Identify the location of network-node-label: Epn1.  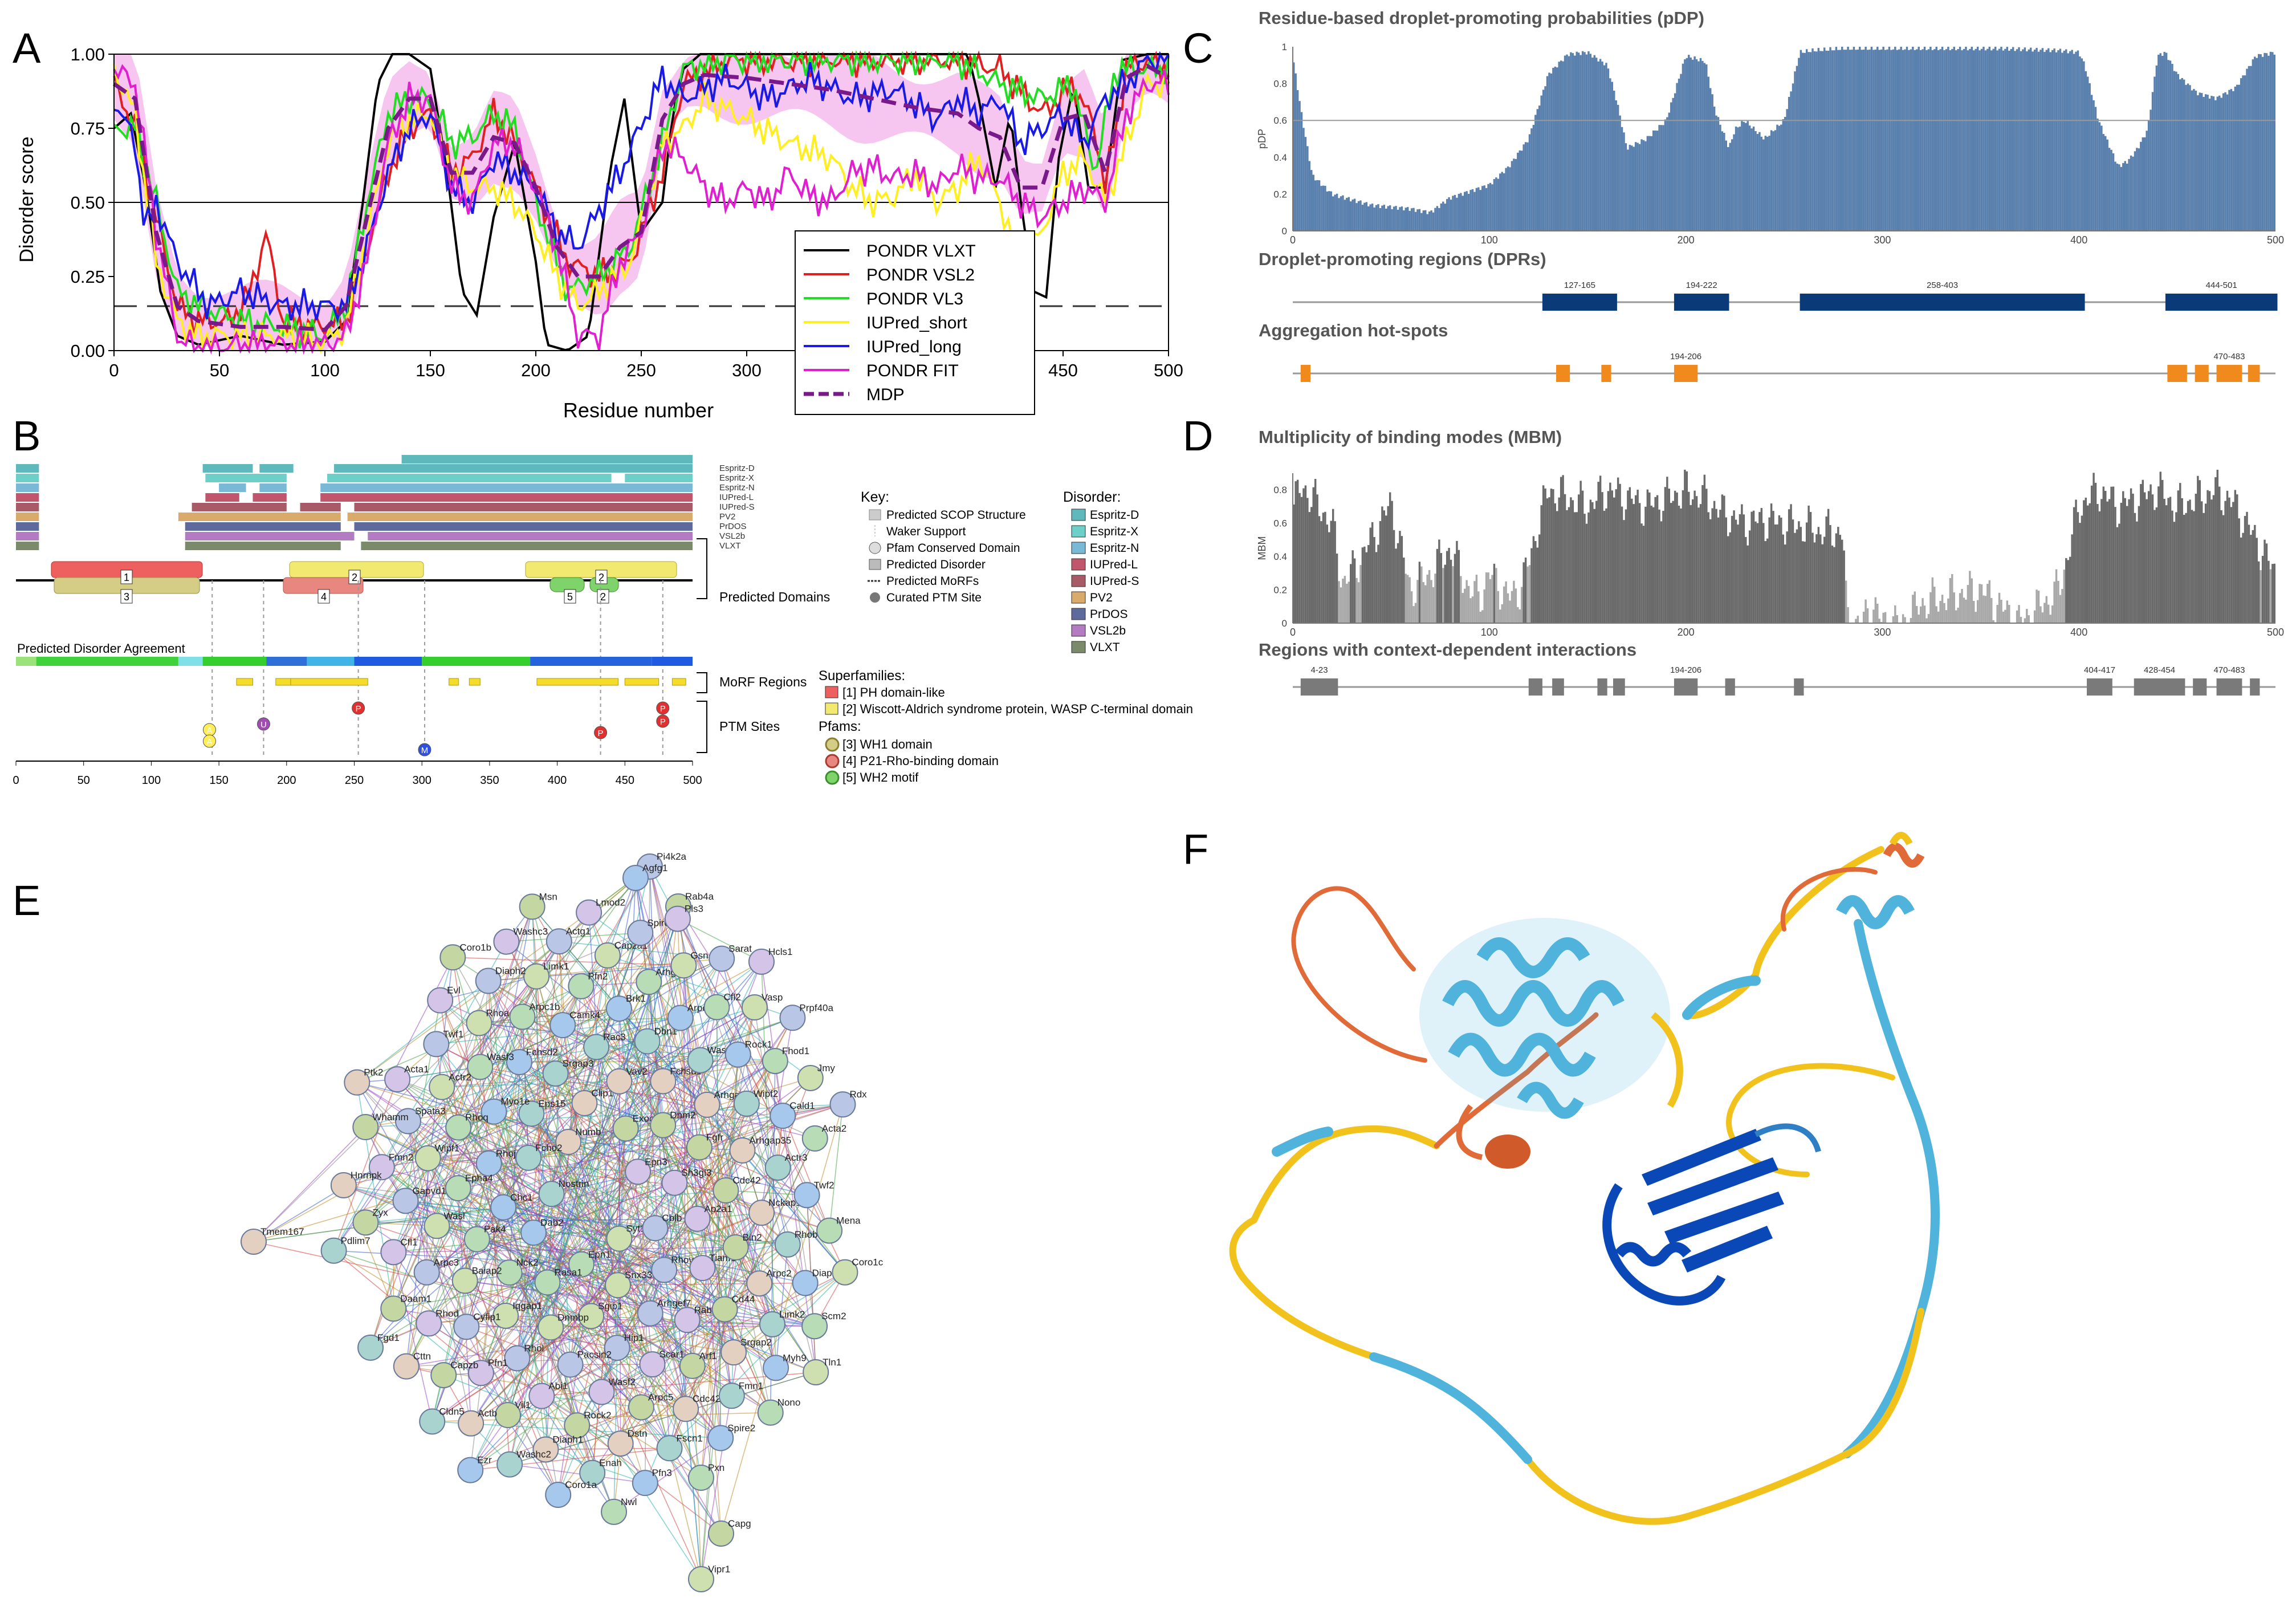
(599, 1254).